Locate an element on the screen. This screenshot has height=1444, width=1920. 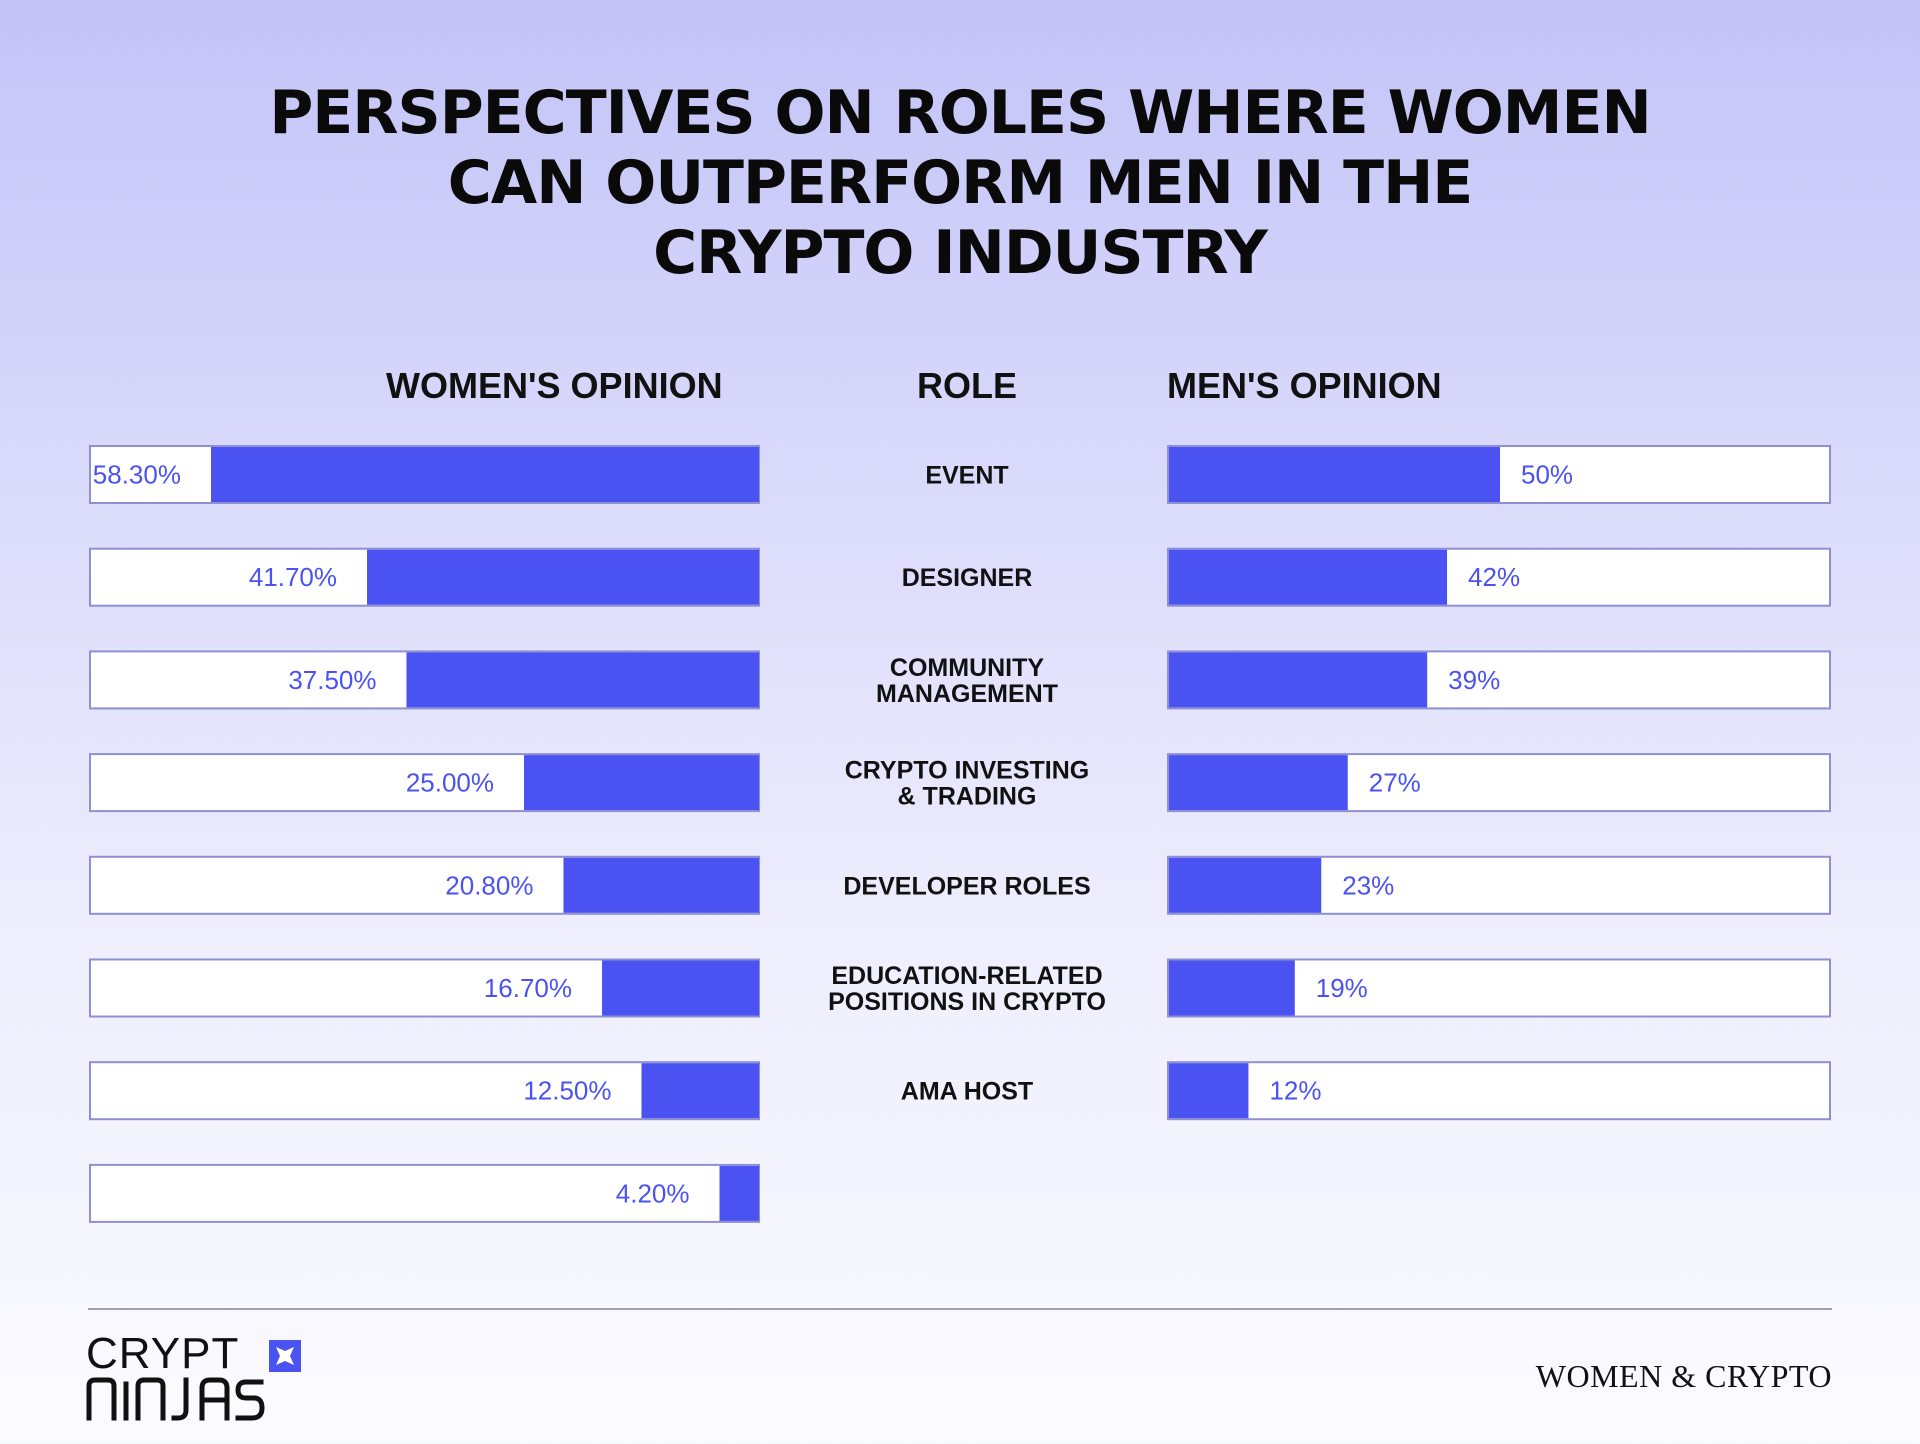
men-value-label: 39% is located at coordinates (1474, 680).